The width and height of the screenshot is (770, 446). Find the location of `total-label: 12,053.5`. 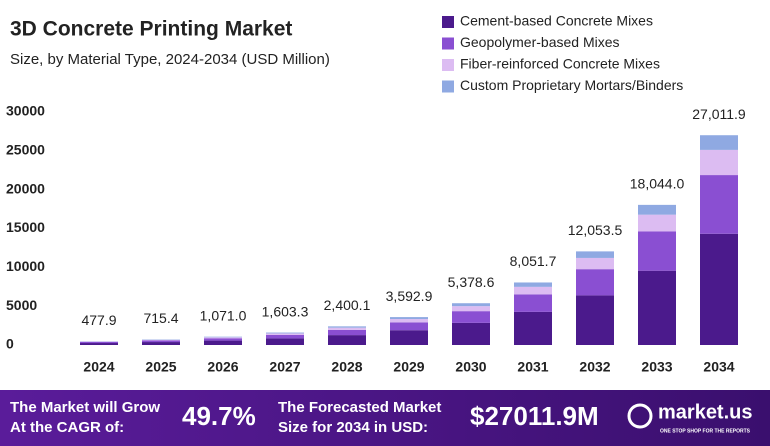

total-label: 12,053.5 is located at coordinates (595, 230).